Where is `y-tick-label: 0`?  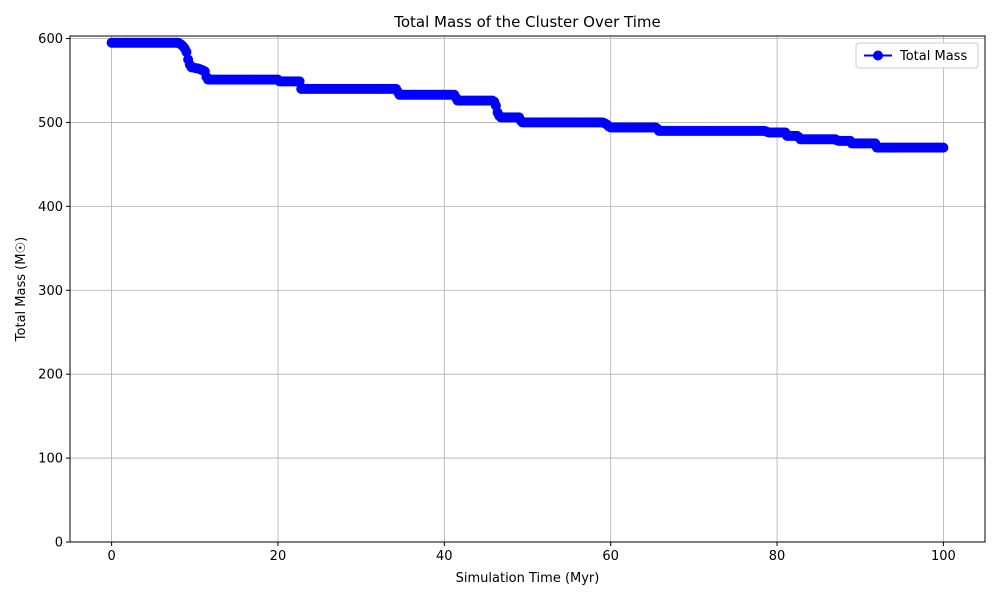 y-tick-label: 0 is located at coordinates (59, 543).